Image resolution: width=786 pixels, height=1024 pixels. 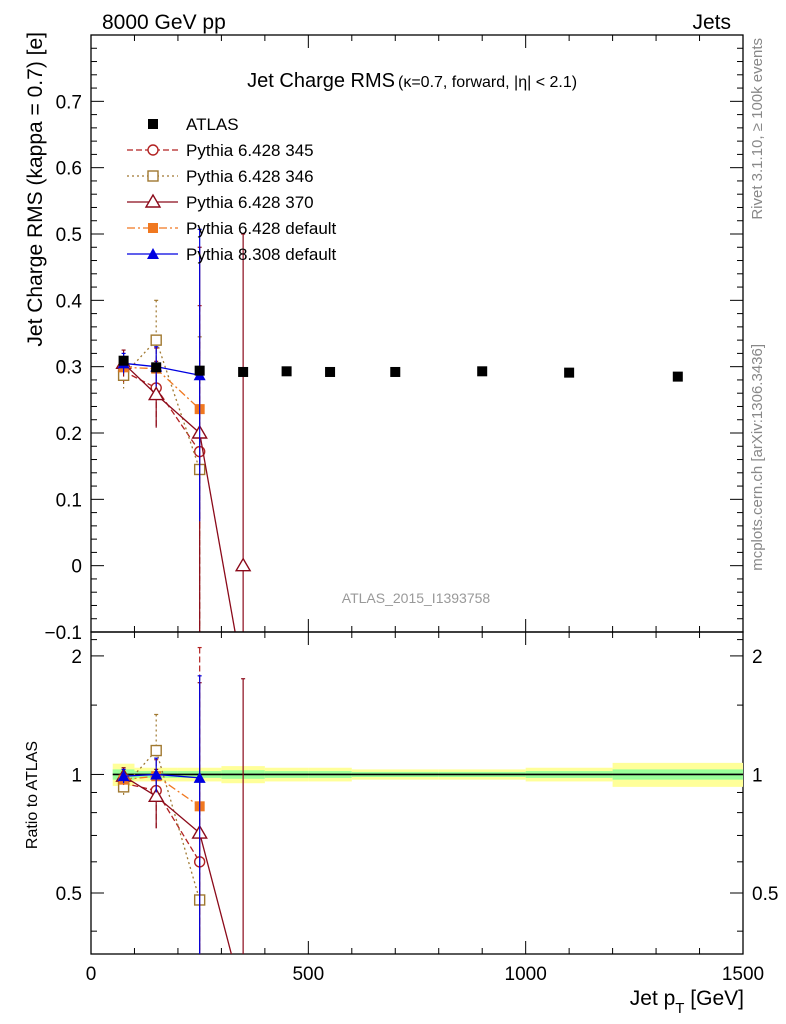 I want to click on main-ytick-label: 0, so click(x=76, y=567).